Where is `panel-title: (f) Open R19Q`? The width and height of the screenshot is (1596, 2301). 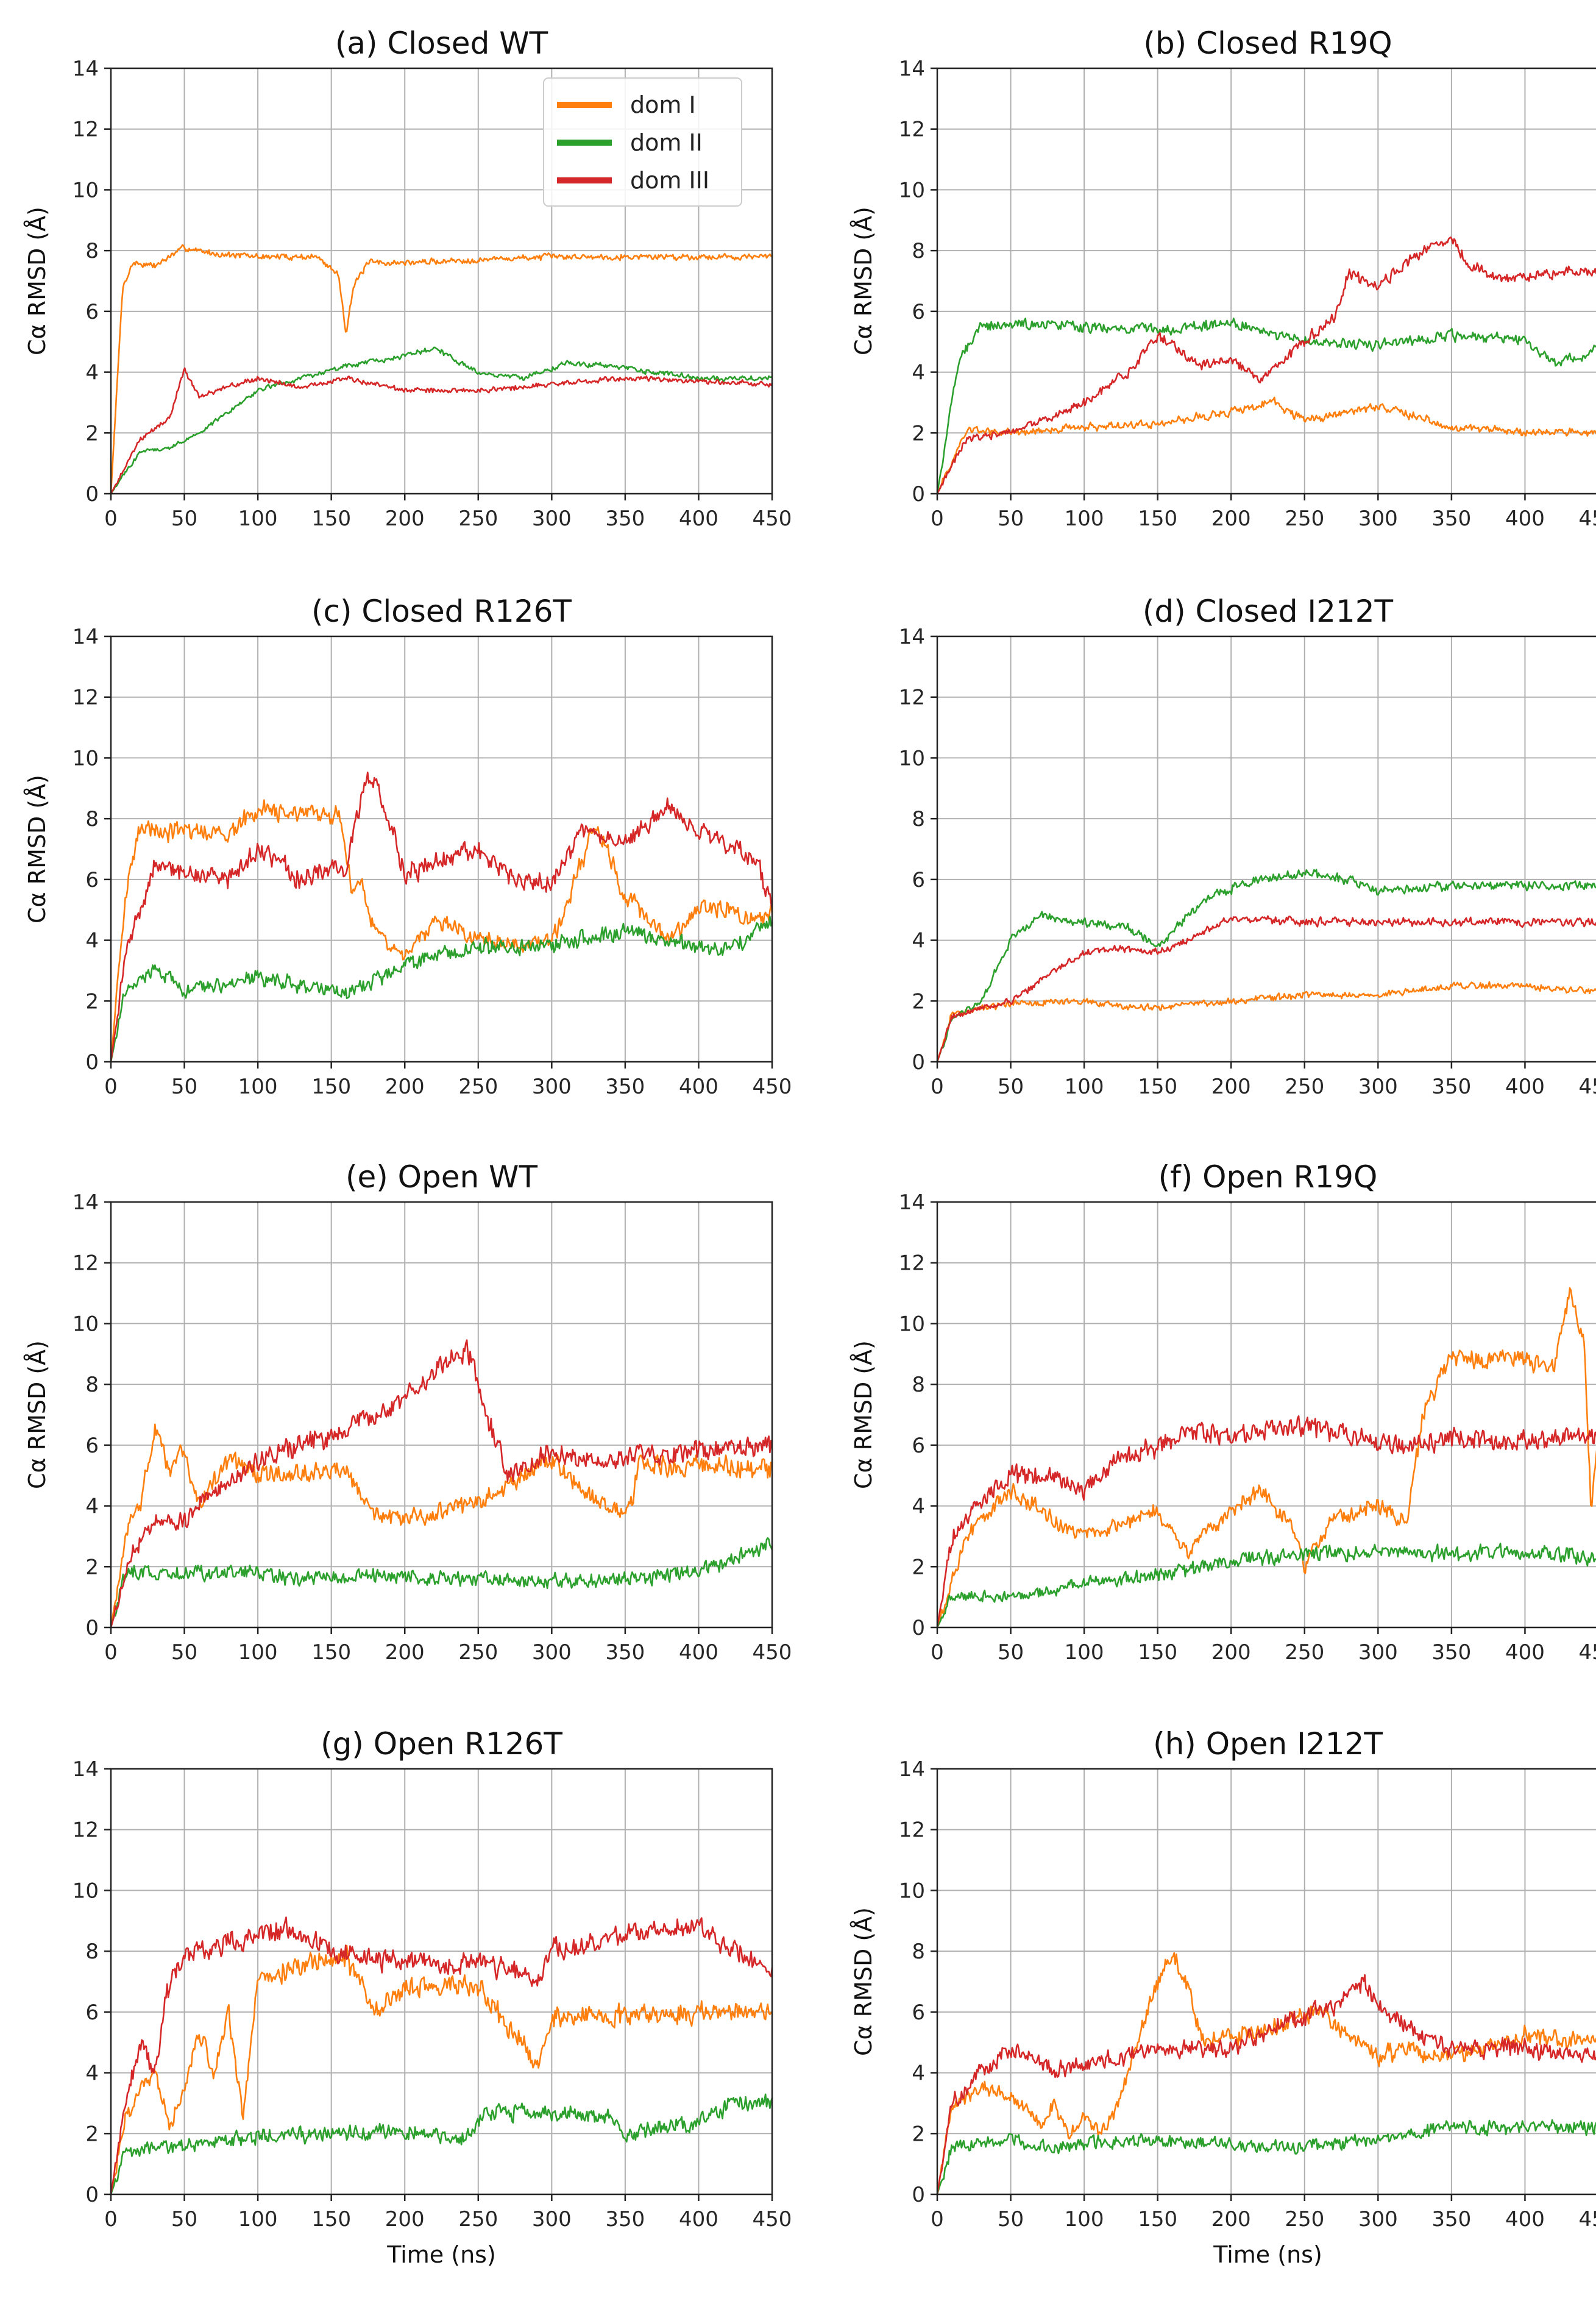
panel-title: (f) Open R19Q is located at coordinates (1268, 1177).